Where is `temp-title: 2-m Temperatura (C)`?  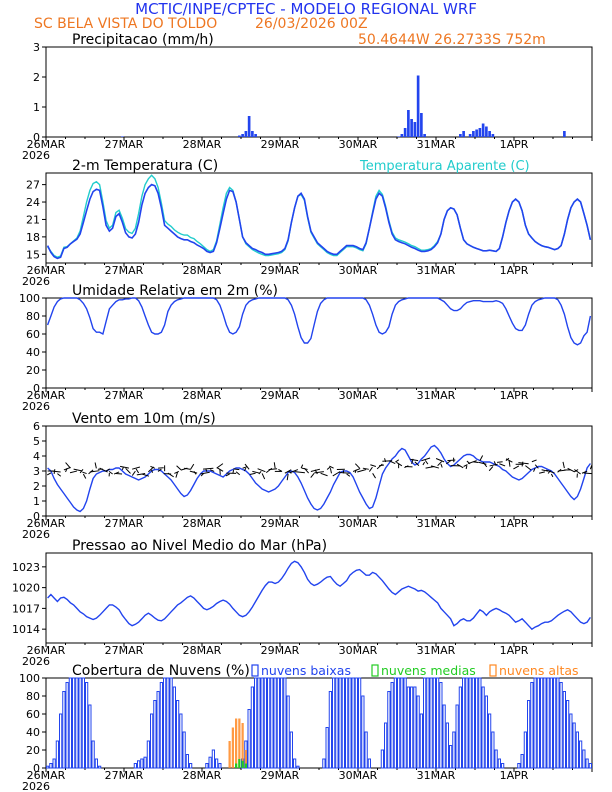 temp-title: 2-m Temperatura (C) is located at coordinates (145, 166).